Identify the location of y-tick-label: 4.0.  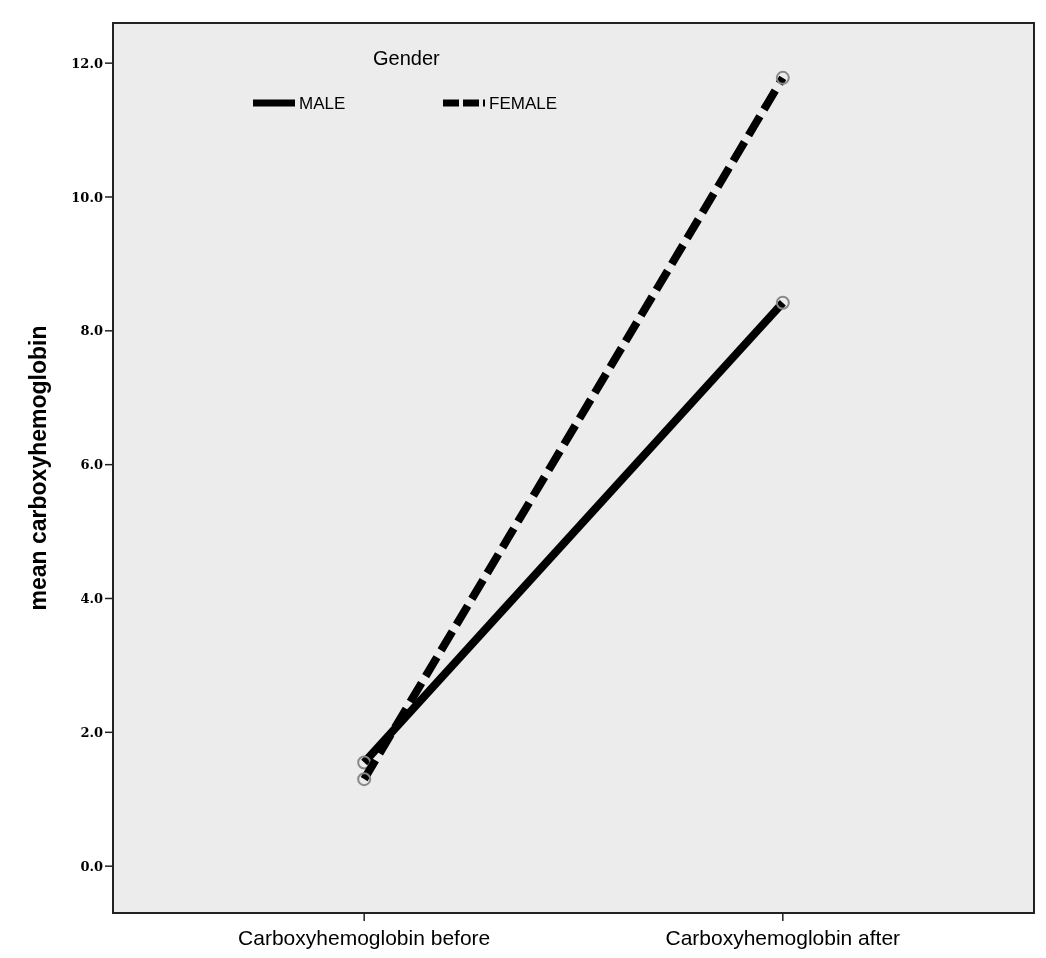
(91, 599).